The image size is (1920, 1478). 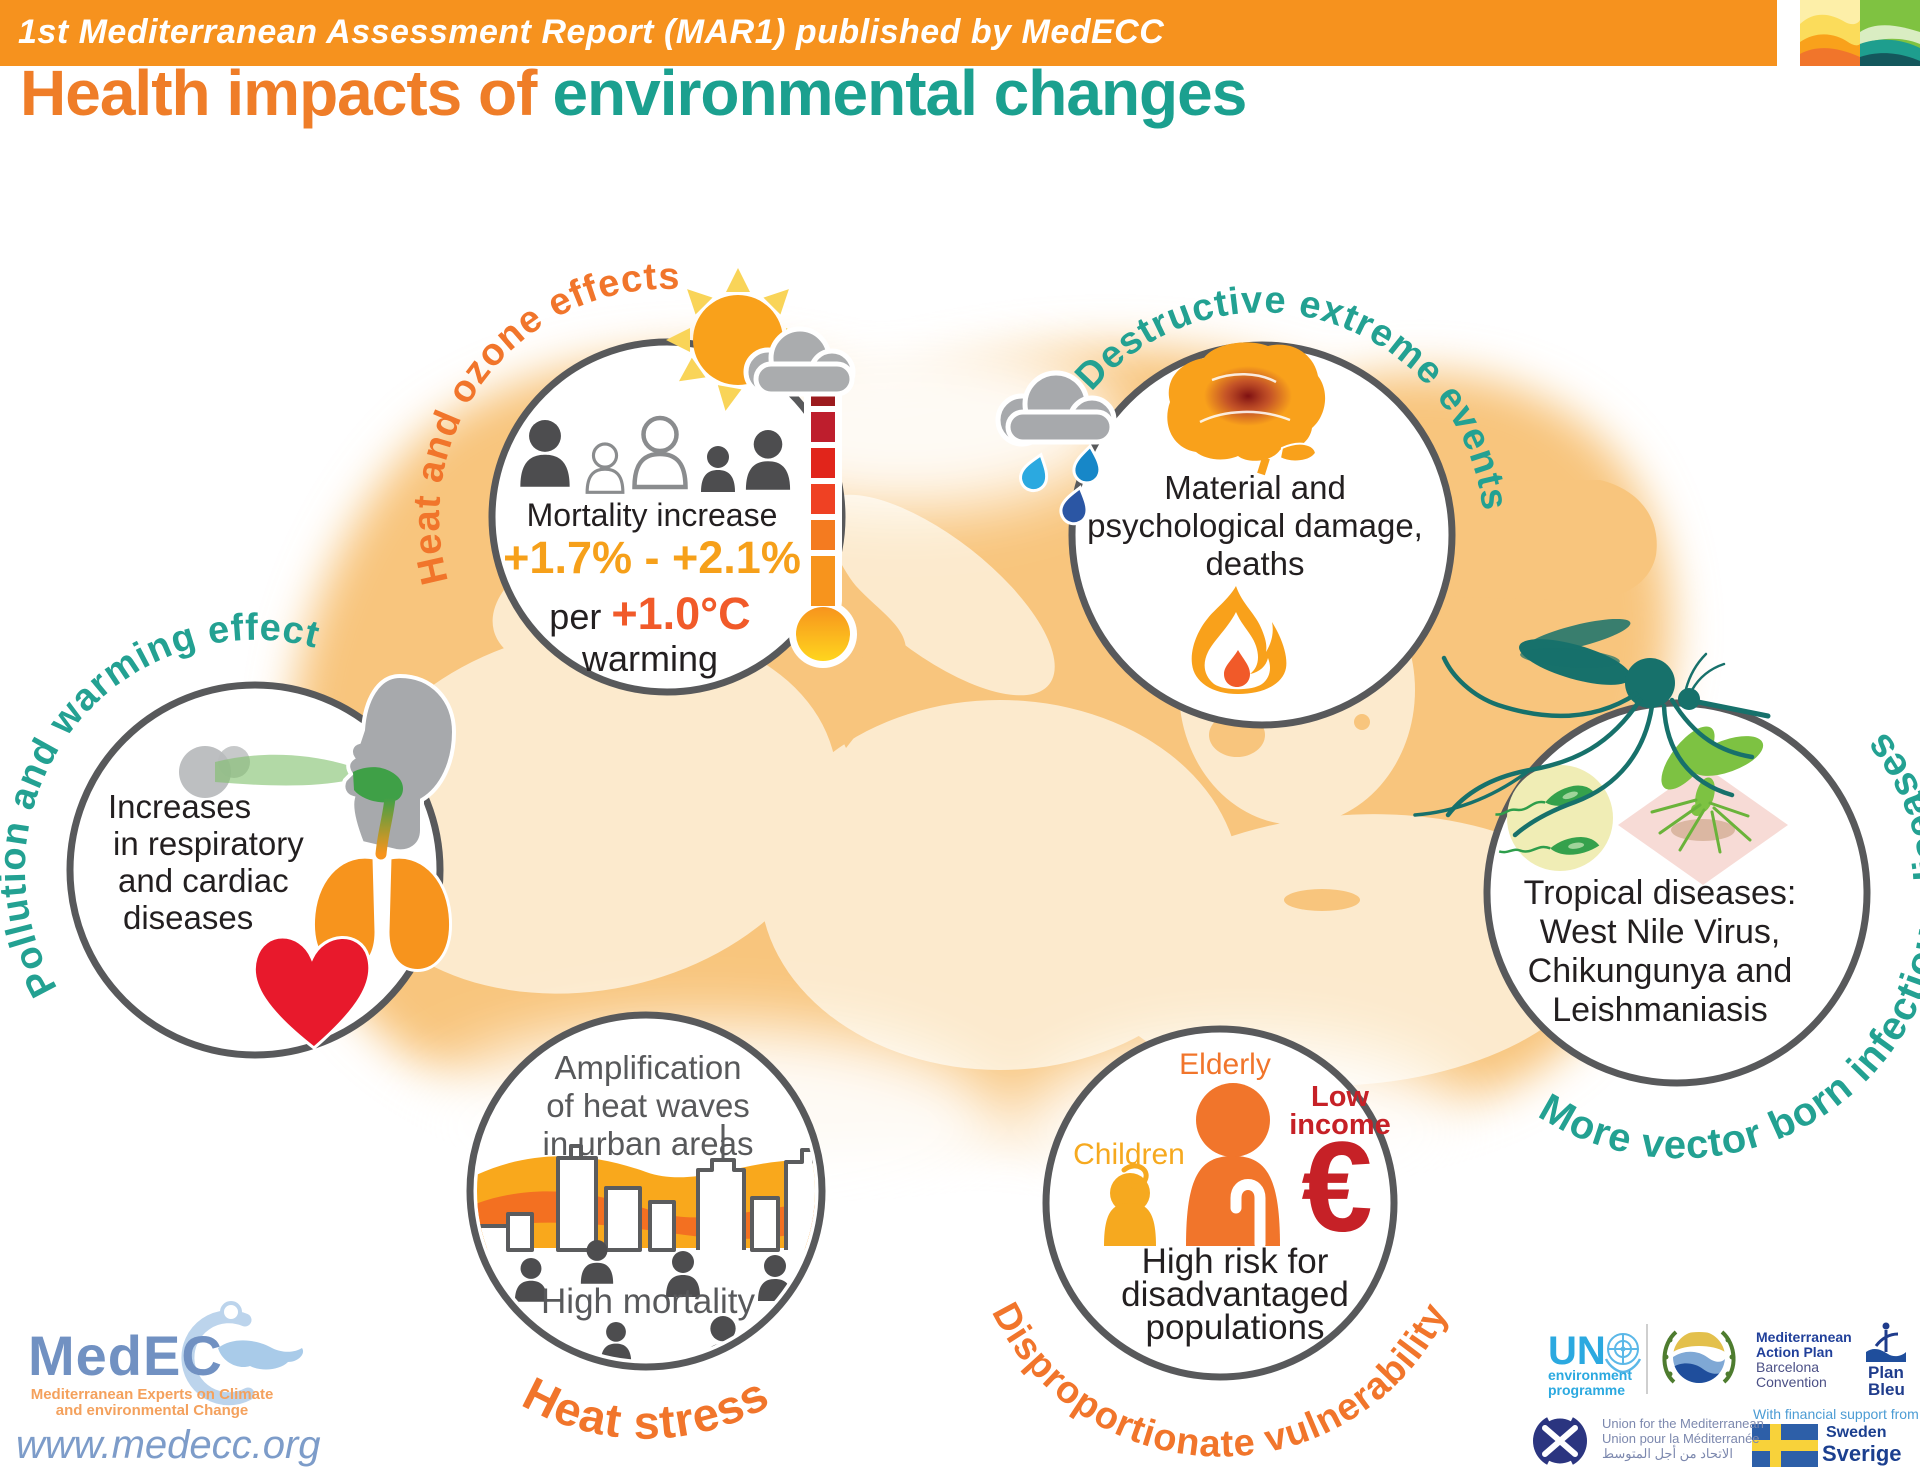 What do you see at coordinates (1699, 1357) in the screenshot?
I see `map-barcelona-logo-icon` at bounding box center [1699, 1357].